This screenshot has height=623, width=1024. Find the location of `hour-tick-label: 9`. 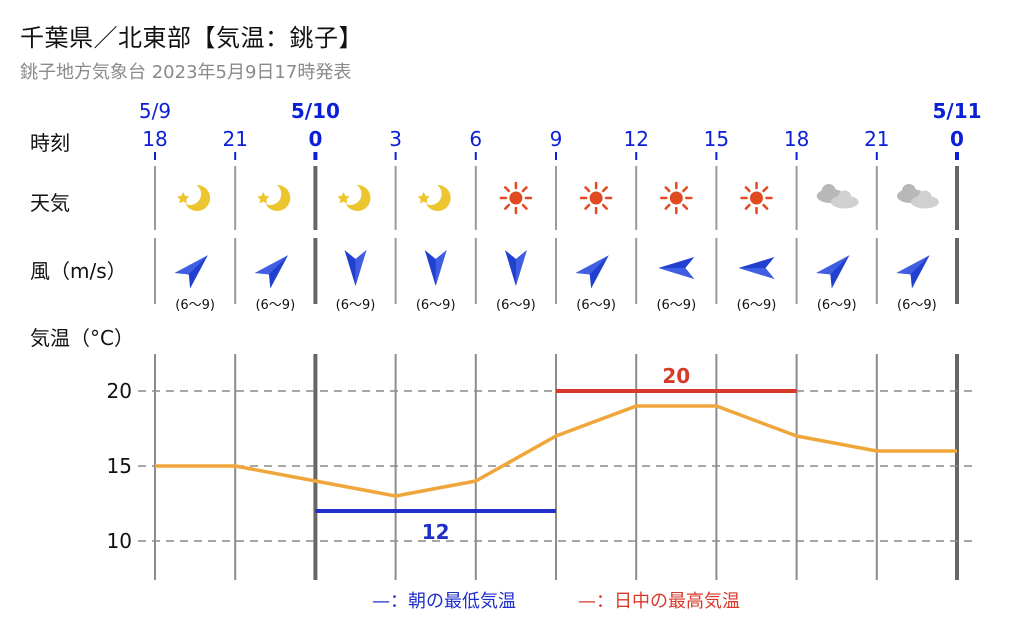

hour-tick-label: 9 is located at coordinates (556, 139).